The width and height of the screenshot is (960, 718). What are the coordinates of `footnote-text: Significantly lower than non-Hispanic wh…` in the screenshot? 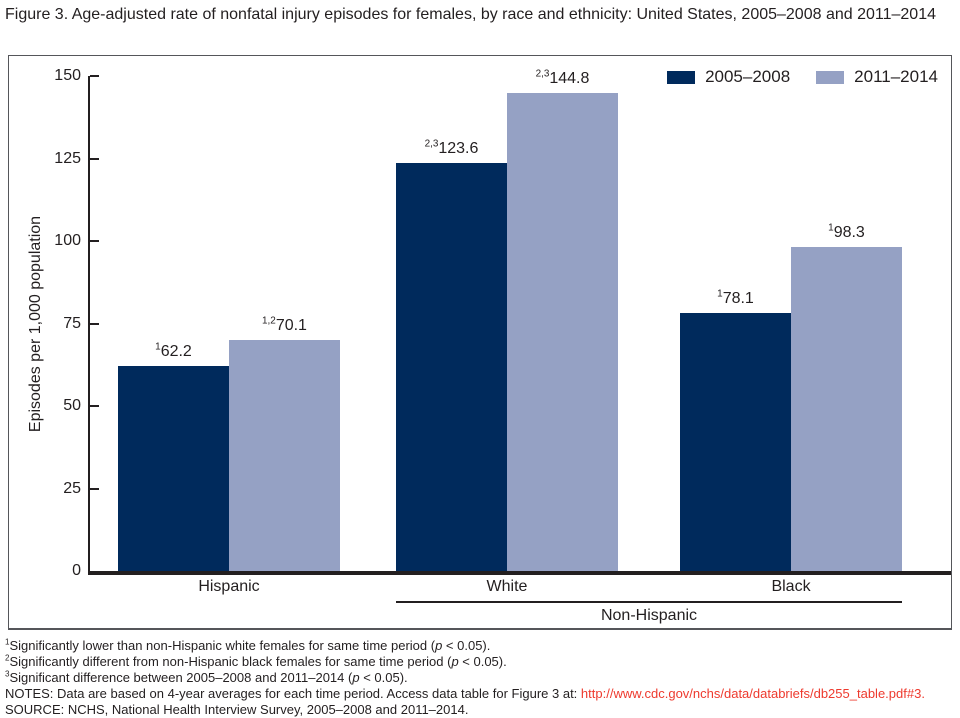 It's located at (222, 645).